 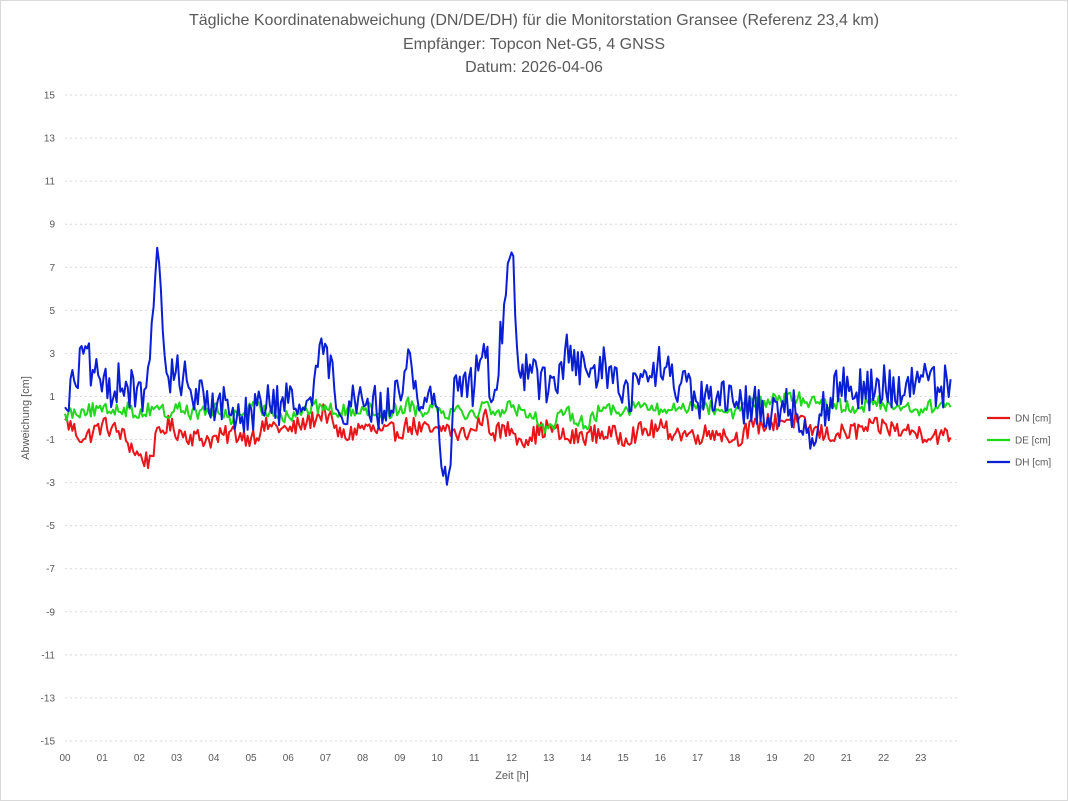 I want to click on y-tick-label: -9, so click(x=50, y=612).